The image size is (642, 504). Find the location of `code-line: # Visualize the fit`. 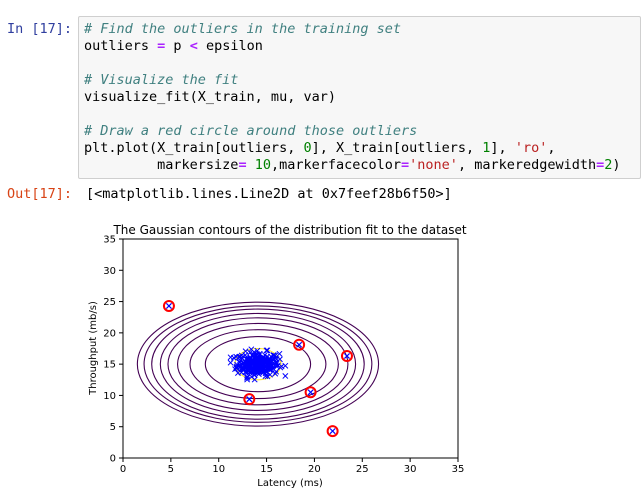

code-line: # Visualize the fit is located at coordinates (362, 80).